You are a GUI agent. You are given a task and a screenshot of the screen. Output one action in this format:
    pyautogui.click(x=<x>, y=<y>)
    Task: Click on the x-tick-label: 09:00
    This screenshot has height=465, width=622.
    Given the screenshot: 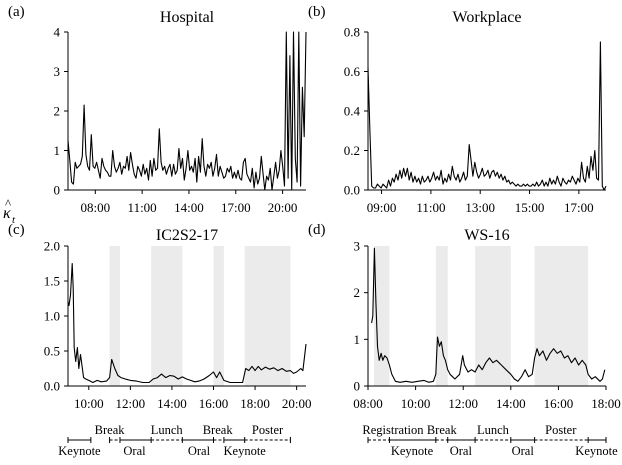 What is the action you would take?
    pyautogui.click(x=382, y=207)
    